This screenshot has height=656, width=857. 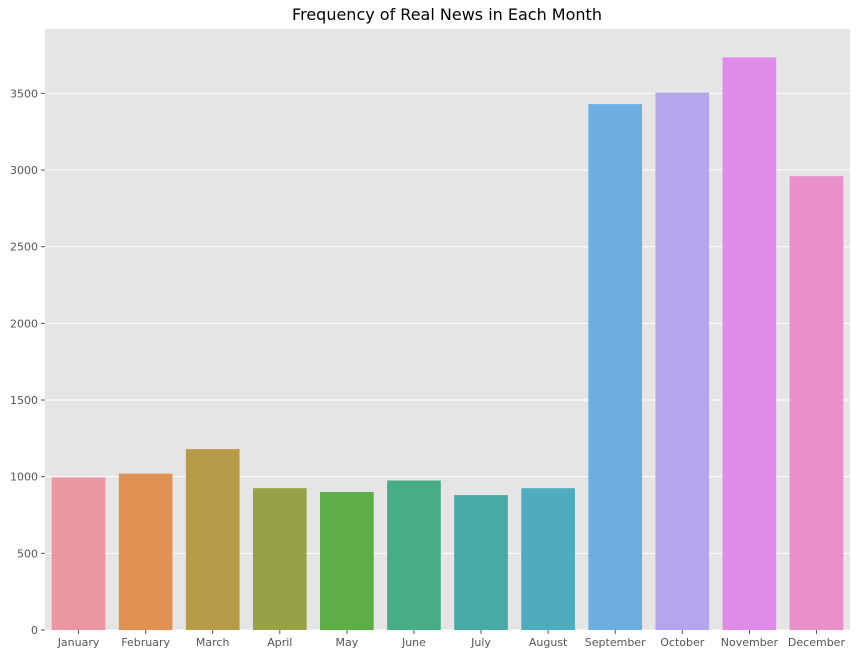 What do you see at coordinates (816, 403) in the screenshot?
I see `bar-december` at bounding box center [816, 403].